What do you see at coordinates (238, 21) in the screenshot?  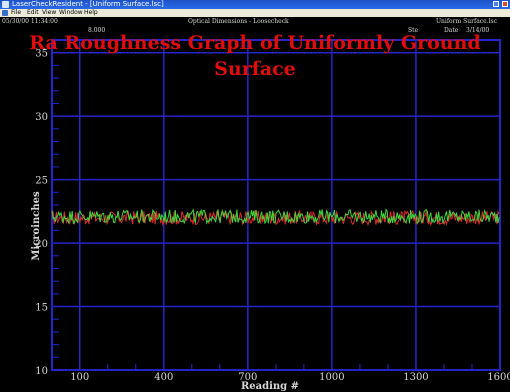 I see `mode-label: Optical Dimensions - Loosecheck` at bounding box center [238, 21].